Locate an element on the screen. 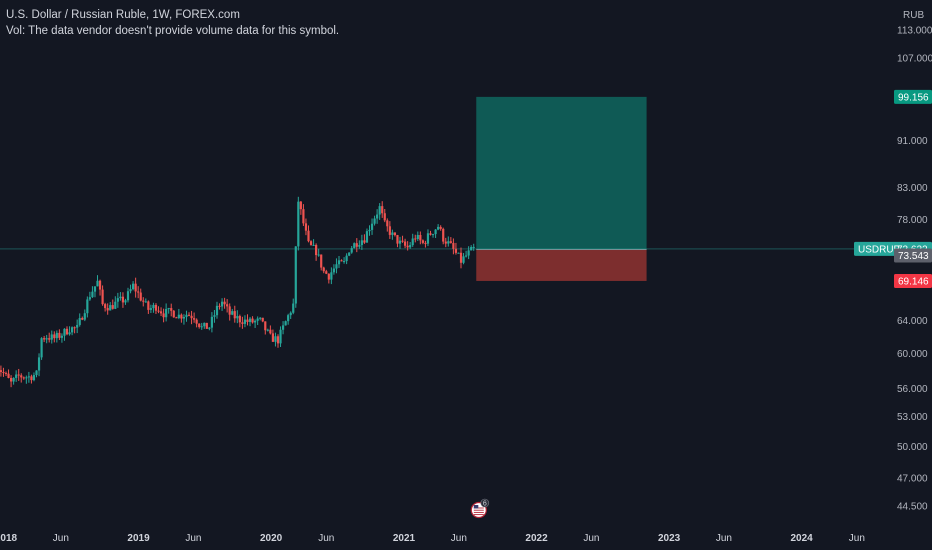  event-marker: 6 is located at coordinates (480, 508).